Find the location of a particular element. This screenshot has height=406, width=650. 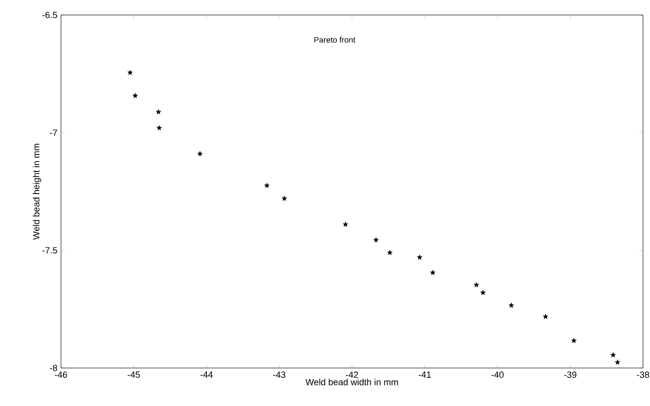

y-tick-label: -8 is located at coordinates (54, 368).